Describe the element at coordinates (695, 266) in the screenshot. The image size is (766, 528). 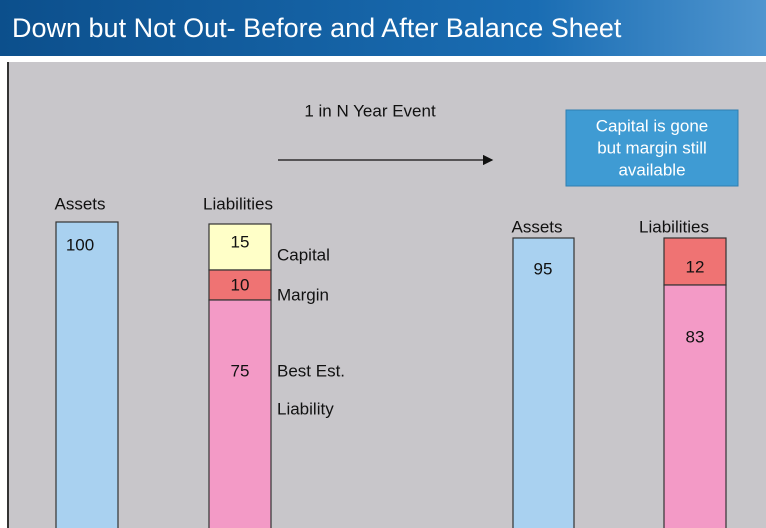
I see `segment-value: 12` at that location.